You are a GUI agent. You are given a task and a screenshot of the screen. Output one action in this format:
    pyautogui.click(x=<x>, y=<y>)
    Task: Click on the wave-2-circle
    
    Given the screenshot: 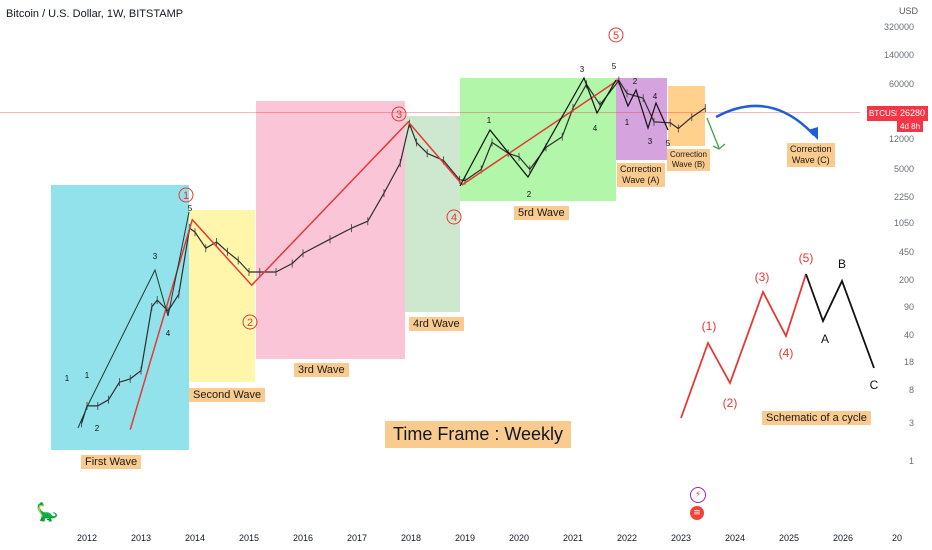 What is the action you would take?
    pyautogui.click(x=250, y=322)
    